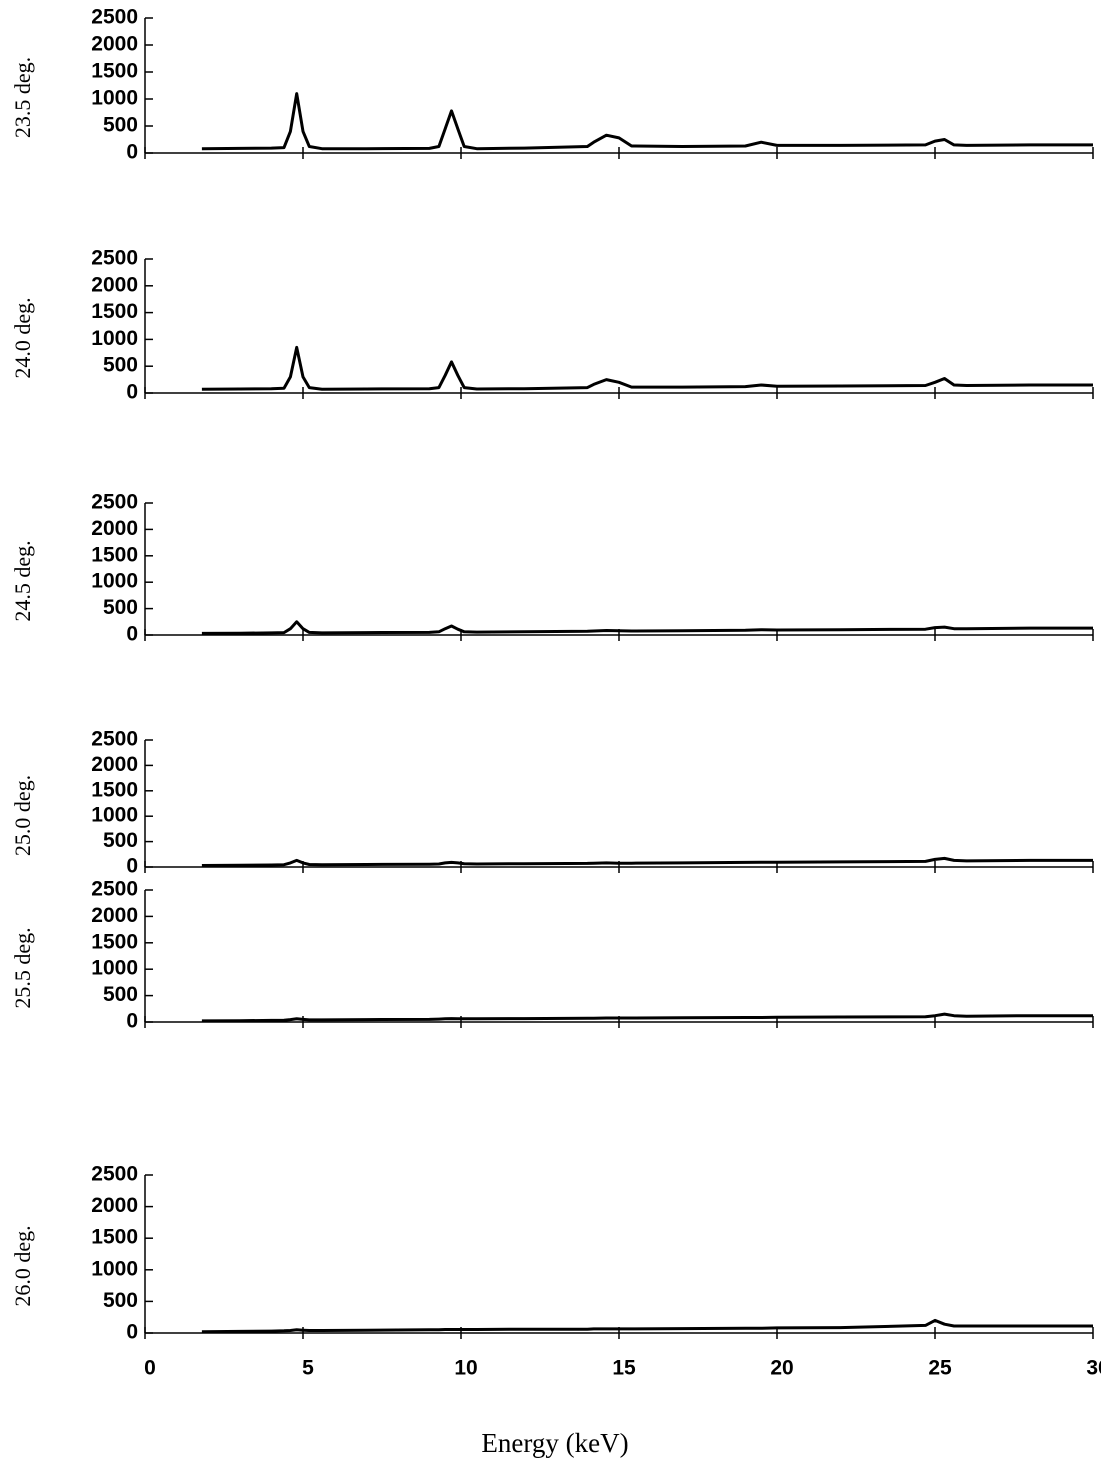  I want to click on y-axis-label: 26.0 deg., so click(22, 1265).